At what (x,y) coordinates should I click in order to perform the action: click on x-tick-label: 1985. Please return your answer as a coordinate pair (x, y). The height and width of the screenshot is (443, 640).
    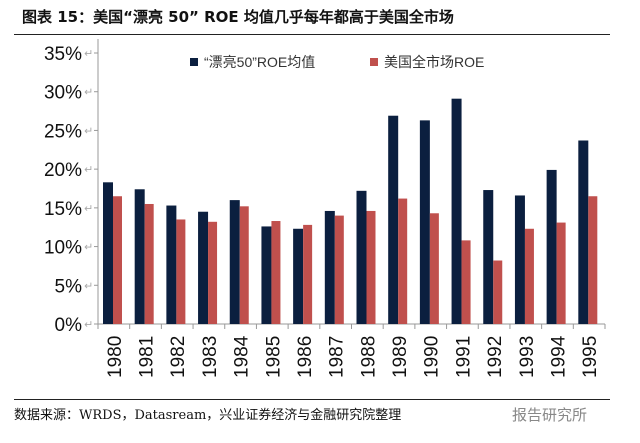
    Looking at the image, I should click on (273, 357).